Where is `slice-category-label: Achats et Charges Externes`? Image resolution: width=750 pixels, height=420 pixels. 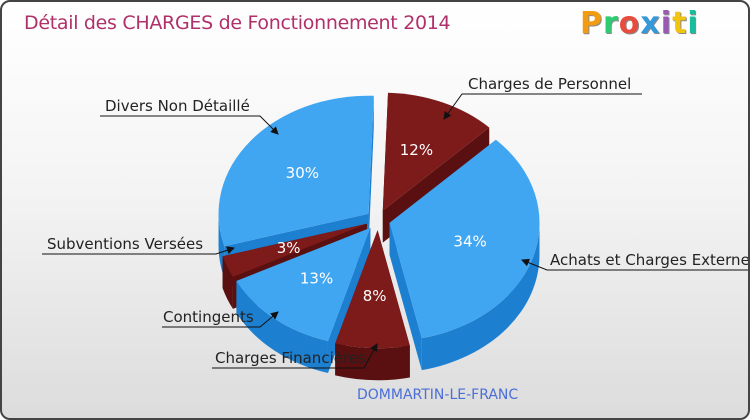 slice-category-label: Achats et Charges Externes is located at coordinates (650, 260).